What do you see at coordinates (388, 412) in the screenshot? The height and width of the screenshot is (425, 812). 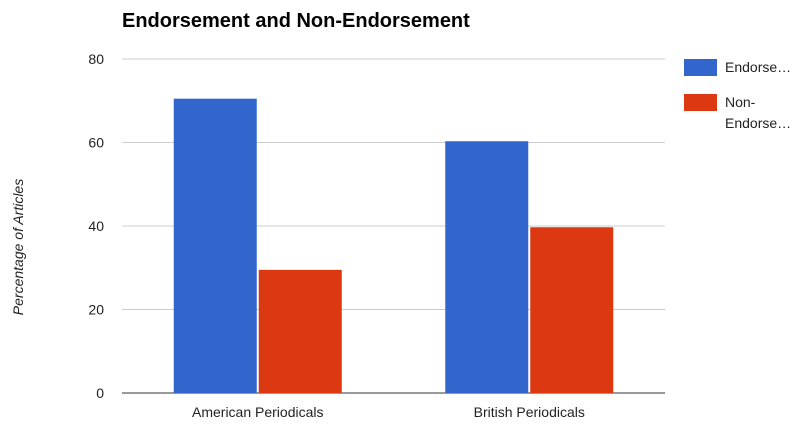 I see `x-axis-ticks: American Periodicals British Periodicals` at bounding box center [388, 412].